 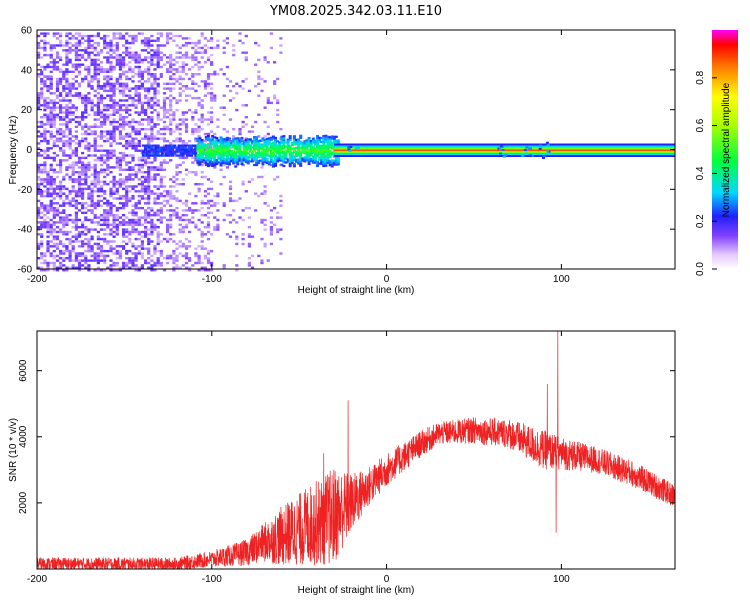 I want to click on x-tick-label: -200, so click(x=37, y=279).